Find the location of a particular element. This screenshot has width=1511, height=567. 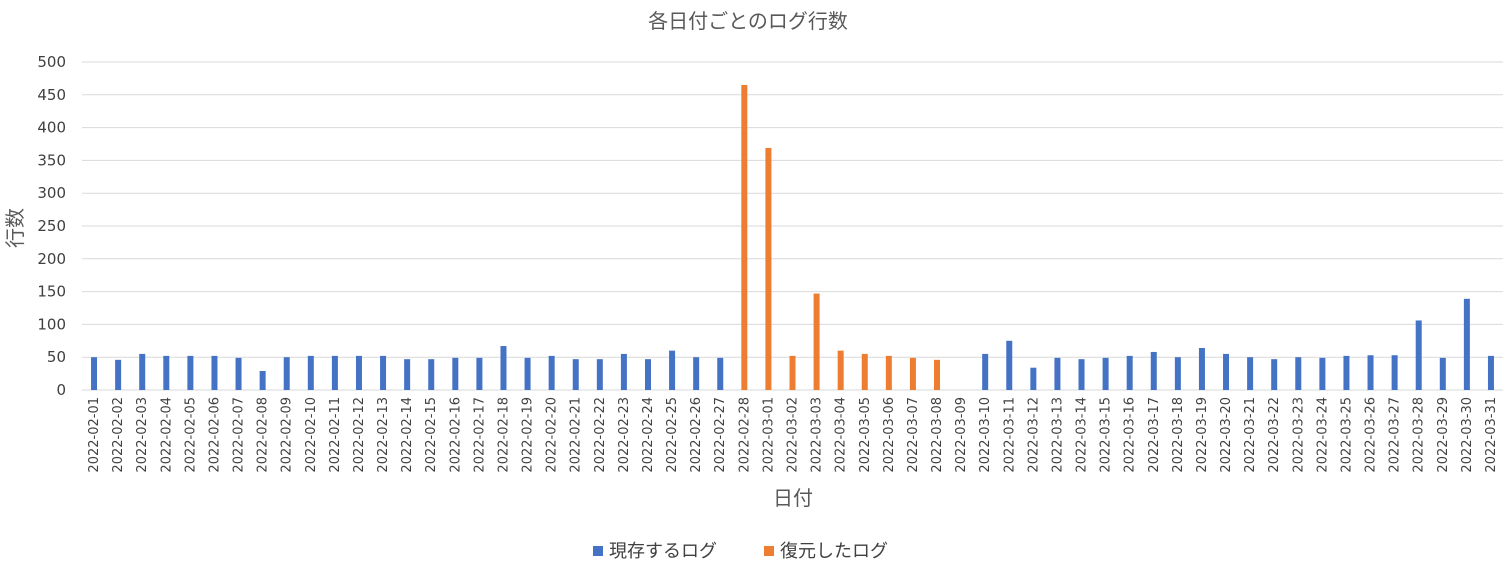

x-tick-label: 2022-03-30 is located at coordinates (1467, 435).